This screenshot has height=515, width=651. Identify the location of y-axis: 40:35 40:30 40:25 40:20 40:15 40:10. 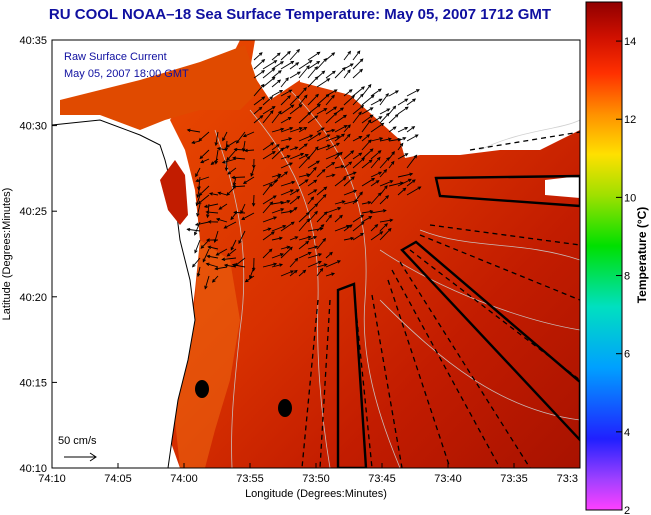
(38, 255).